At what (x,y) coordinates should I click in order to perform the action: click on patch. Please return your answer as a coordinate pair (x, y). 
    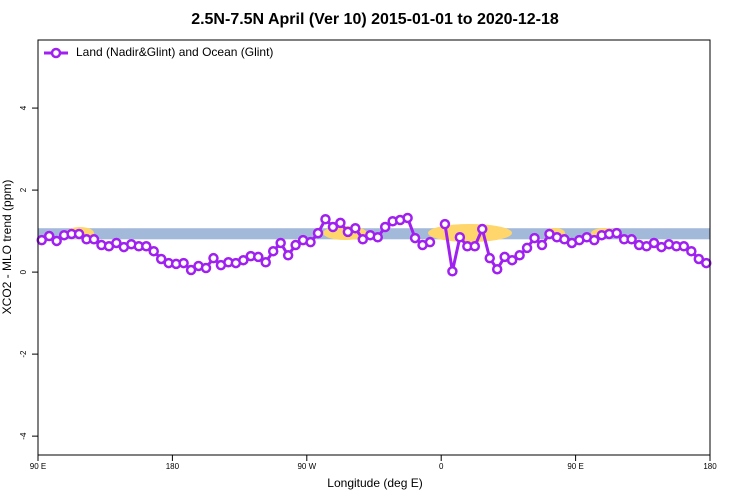
    Looking at the image, I should click on (470, 233).